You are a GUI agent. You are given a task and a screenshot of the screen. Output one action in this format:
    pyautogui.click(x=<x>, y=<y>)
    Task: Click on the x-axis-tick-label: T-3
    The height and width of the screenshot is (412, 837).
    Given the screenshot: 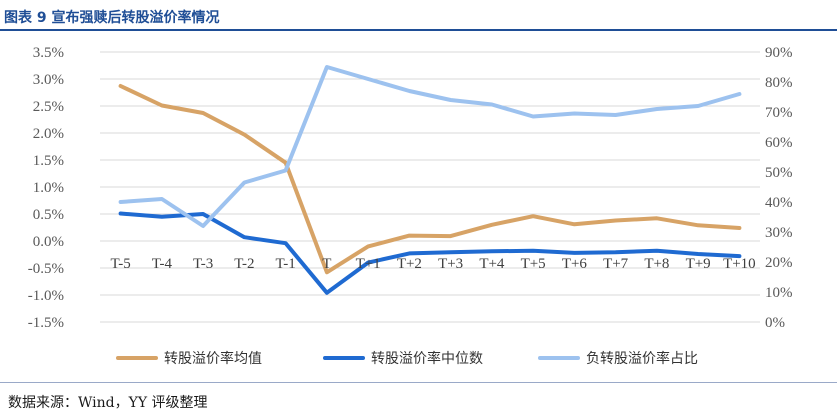 What is the action you would take?
    pyautogui.click(x=203, y=264)
    